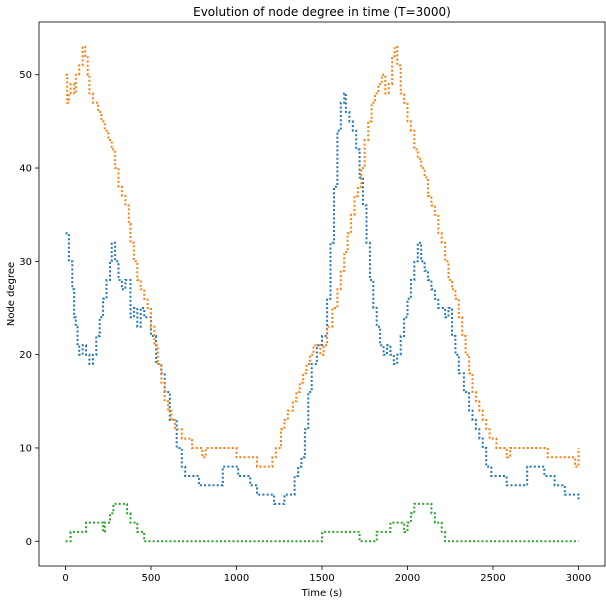  What do you see at coordinates (25, 355) in the screenshot?
I see `y-tick-label: 20` at bounding box center [25, 355].